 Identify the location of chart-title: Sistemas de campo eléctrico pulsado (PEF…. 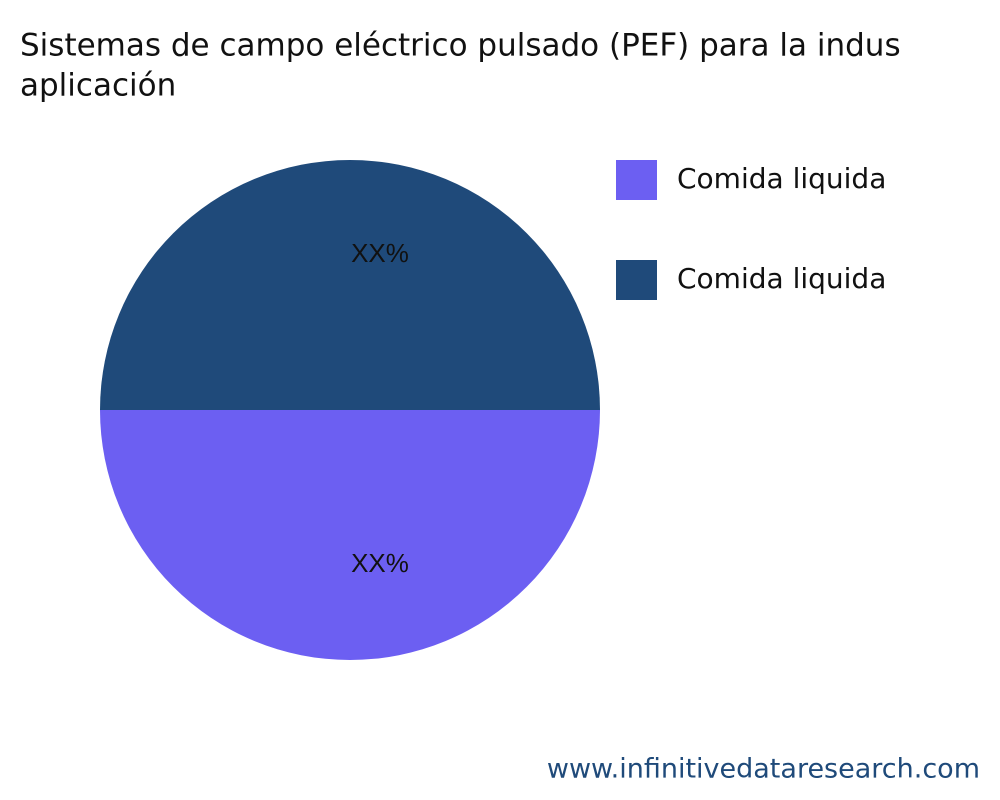
(460, 46).